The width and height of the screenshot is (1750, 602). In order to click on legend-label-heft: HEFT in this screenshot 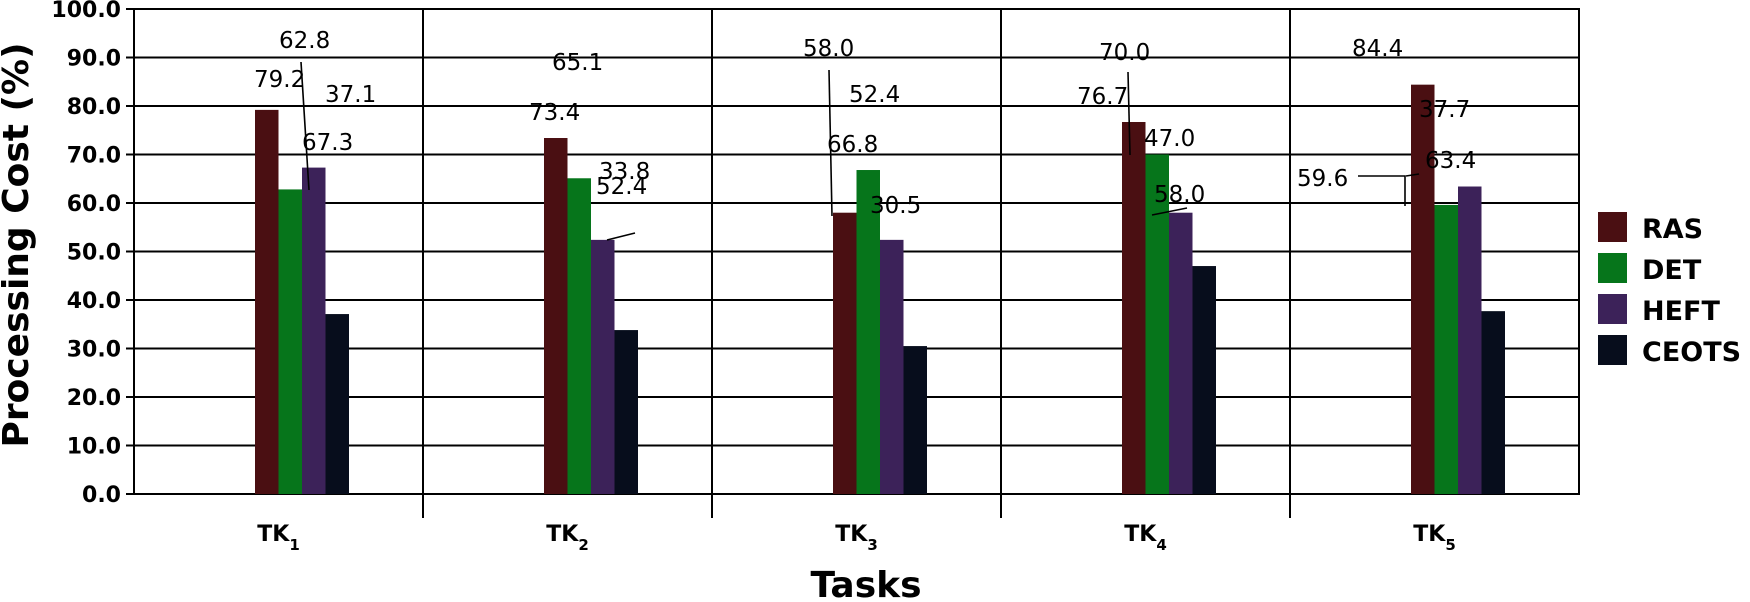, I will do `click(1681, 311)`.